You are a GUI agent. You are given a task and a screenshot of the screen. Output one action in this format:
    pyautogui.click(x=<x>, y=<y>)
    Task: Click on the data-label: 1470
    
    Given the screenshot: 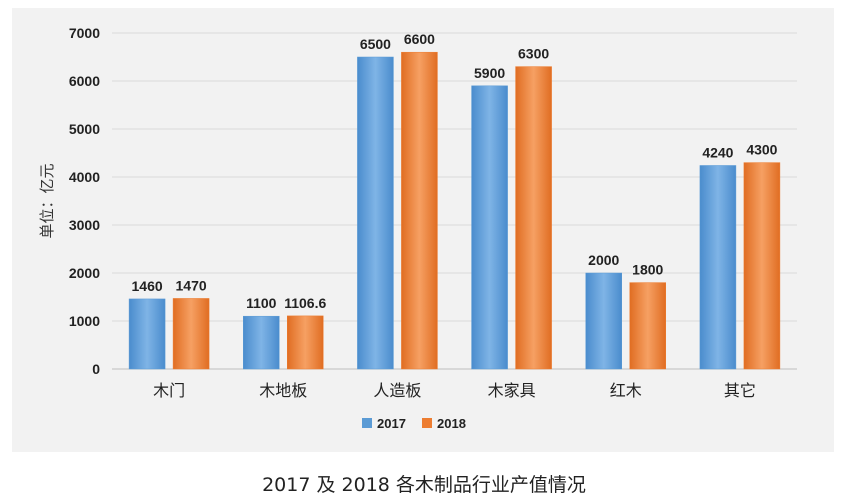 What is the action you would take?
    pyautogui.click(x=191, y=285)
    